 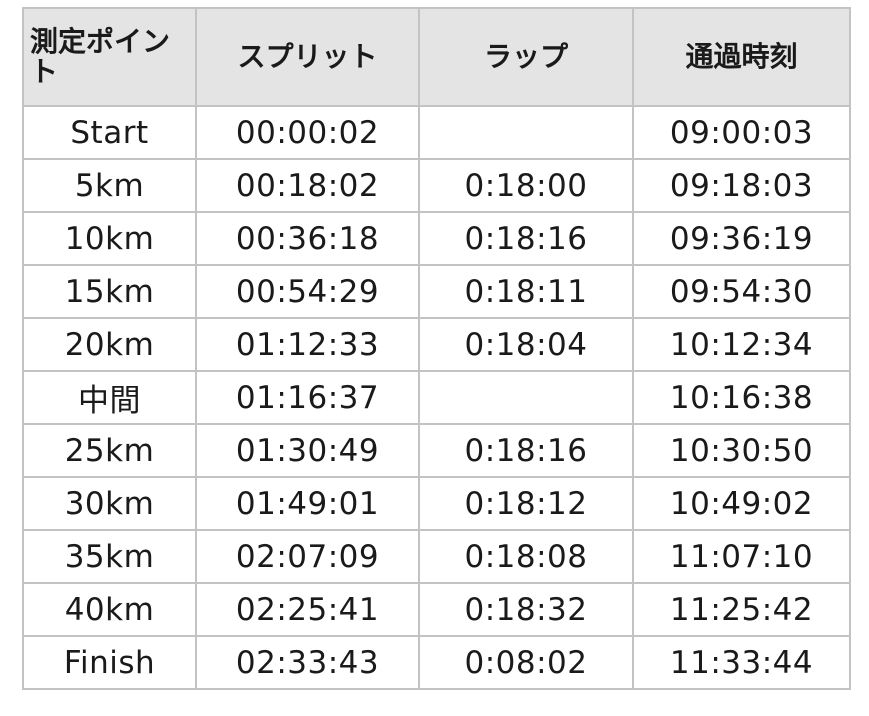 What do you see at coordinates (307, 185) in the screenshot?
I see `cell-split: 00:18:02` at bounding box center [307, 185].